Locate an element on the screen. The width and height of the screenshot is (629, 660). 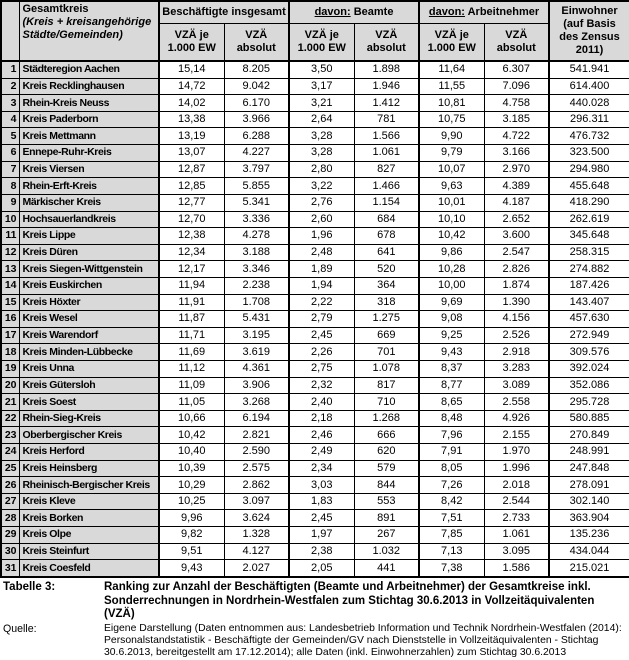
insgesamt-vza-je-ew-cell: 14,02 is located at coordinates (191, 103).